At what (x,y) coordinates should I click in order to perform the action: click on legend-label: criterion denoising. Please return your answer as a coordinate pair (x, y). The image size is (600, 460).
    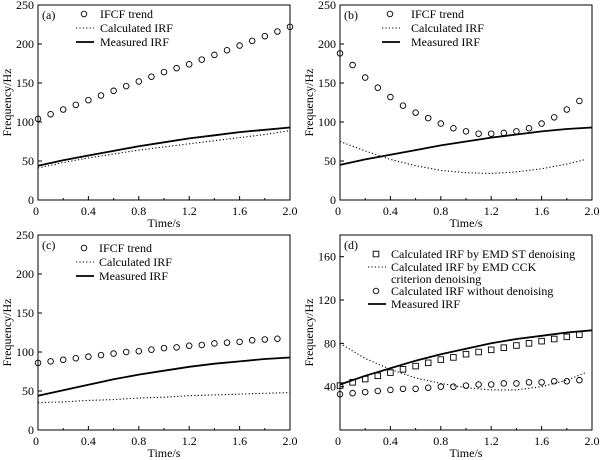
    Looking at the image, I should click on (436, 279).